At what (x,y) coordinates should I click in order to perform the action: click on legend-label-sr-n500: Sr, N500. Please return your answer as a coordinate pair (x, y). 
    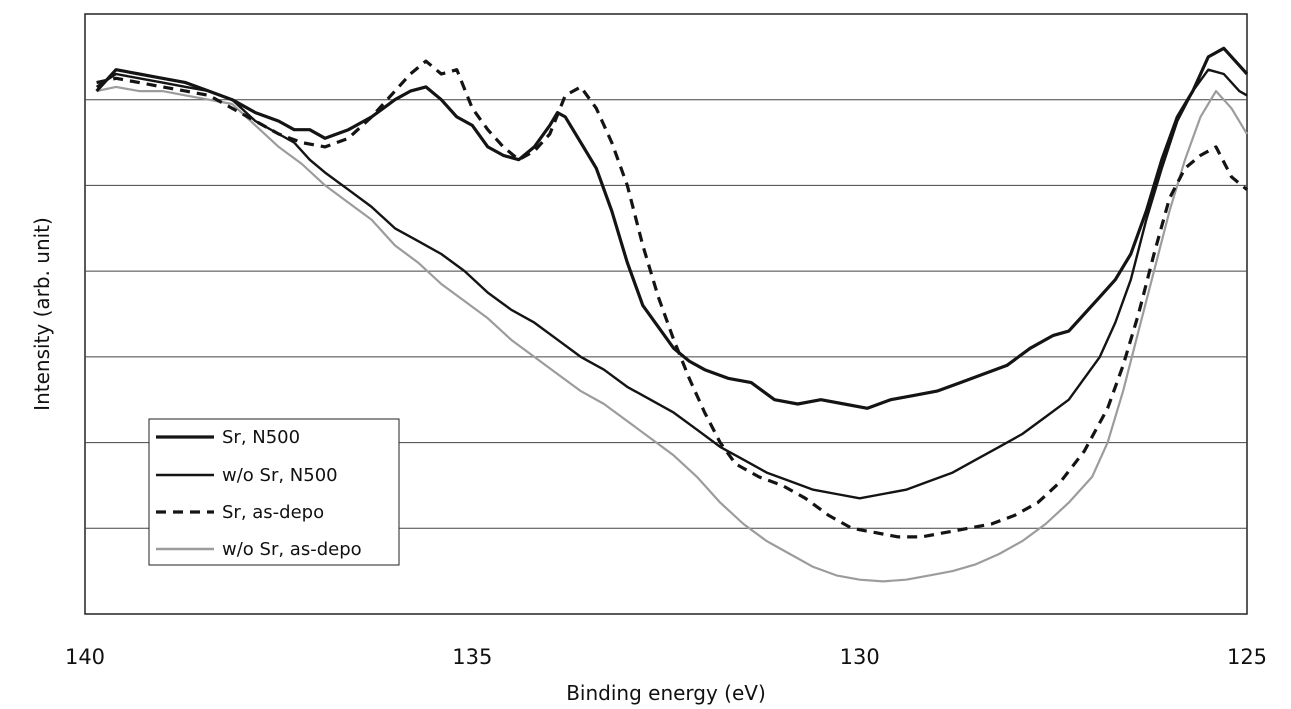
    Looking at the image, I should click on (261, 437).